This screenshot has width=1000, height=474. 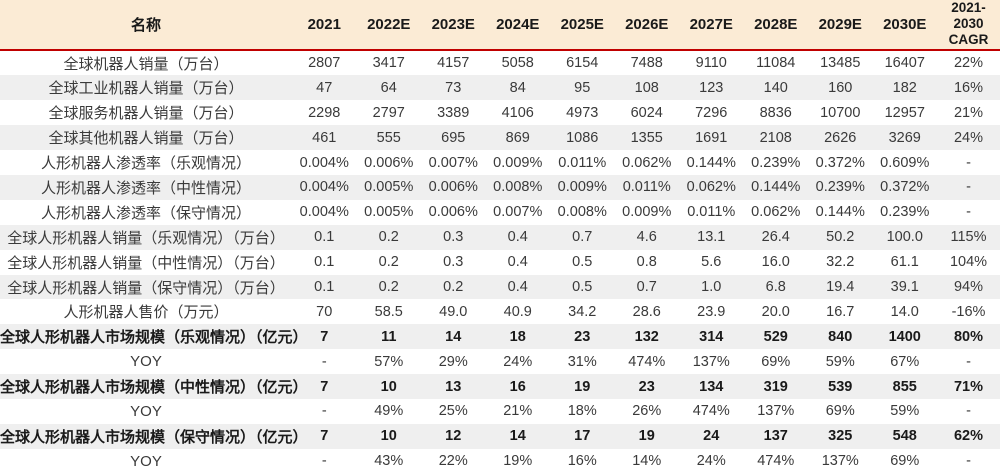 I want to click on value-cell: 869, so click(x=517, y=137).